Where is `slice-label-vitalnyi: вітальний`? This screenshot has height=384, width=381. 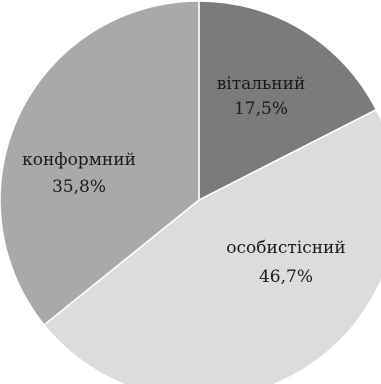
slice-label-vitalnyi: вітальний is located at coordinates (261, 84).